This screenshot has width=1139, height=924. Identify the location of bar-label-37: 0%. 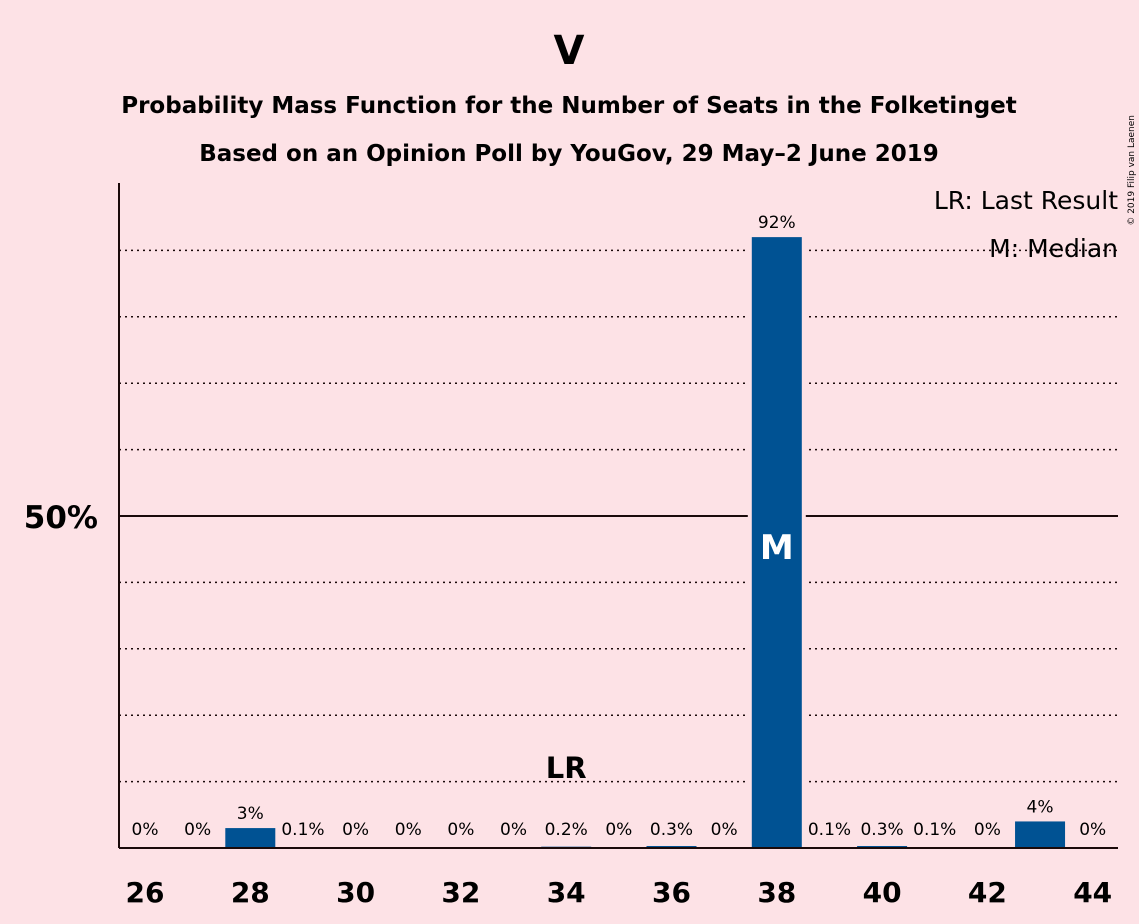
(724, 830).